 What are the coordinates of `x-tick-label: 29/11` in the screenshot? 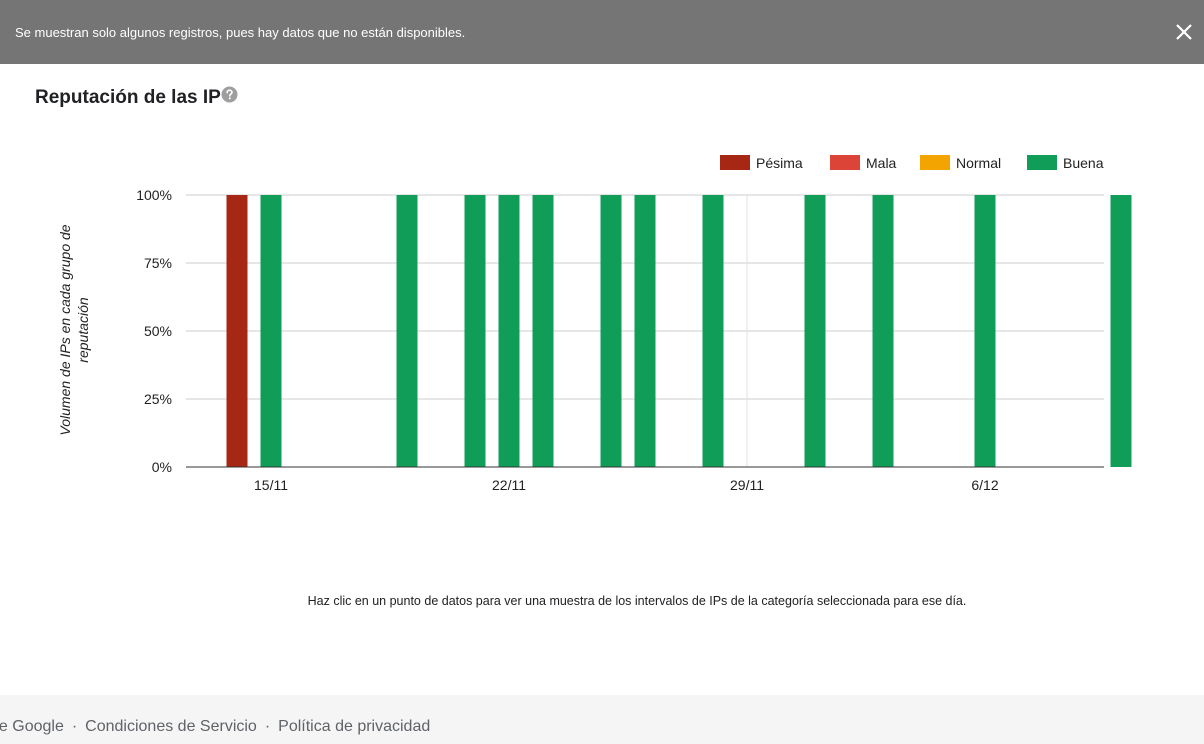 It's located at (747, 485).